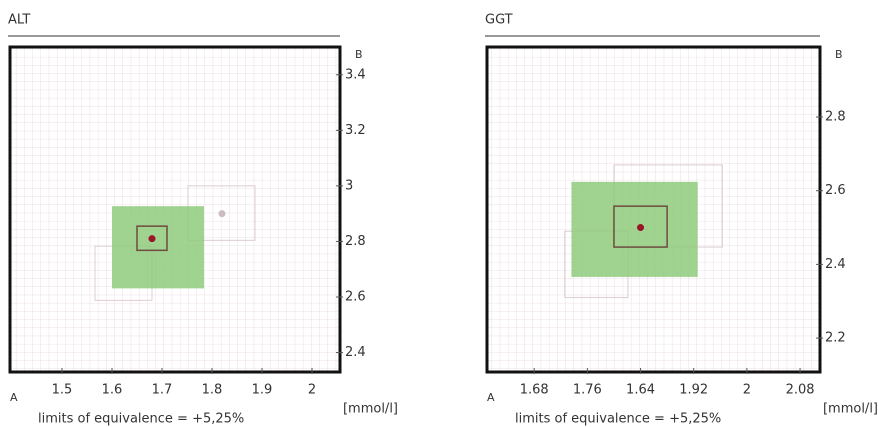  What do you see at coordinates (693, 390) in the screenshot?
I see `x-tick-label: 1.92` at bounding box center [693, 390].